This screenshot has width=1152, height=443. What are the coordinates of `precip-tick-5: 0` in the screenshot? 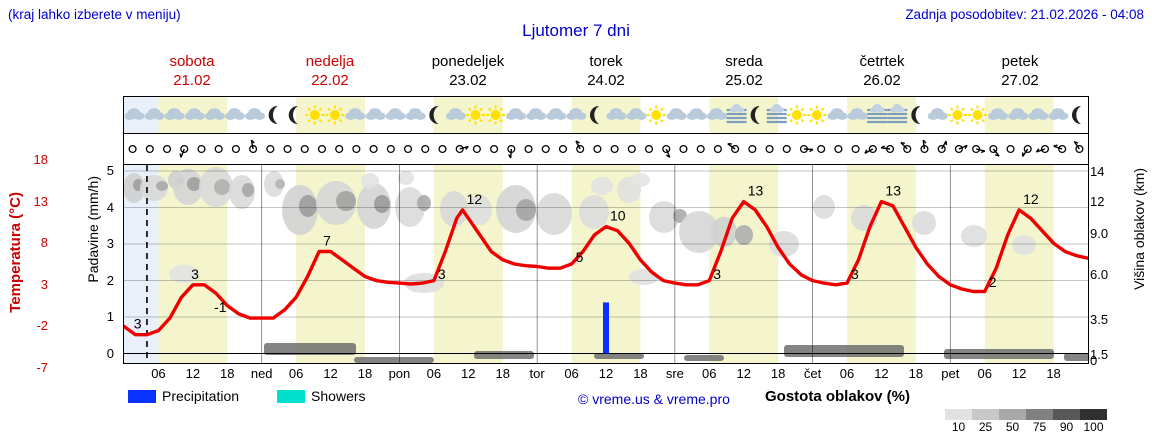 It's located at (110, 353).